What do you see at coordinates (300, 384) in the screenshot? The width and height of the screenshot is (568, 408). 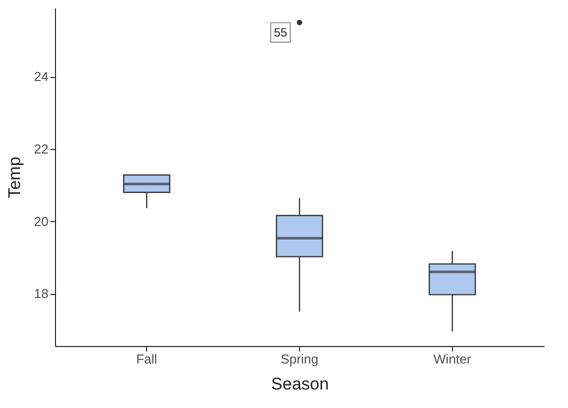 I see `x-axis-title: Season` at bounding box center [300, 384].